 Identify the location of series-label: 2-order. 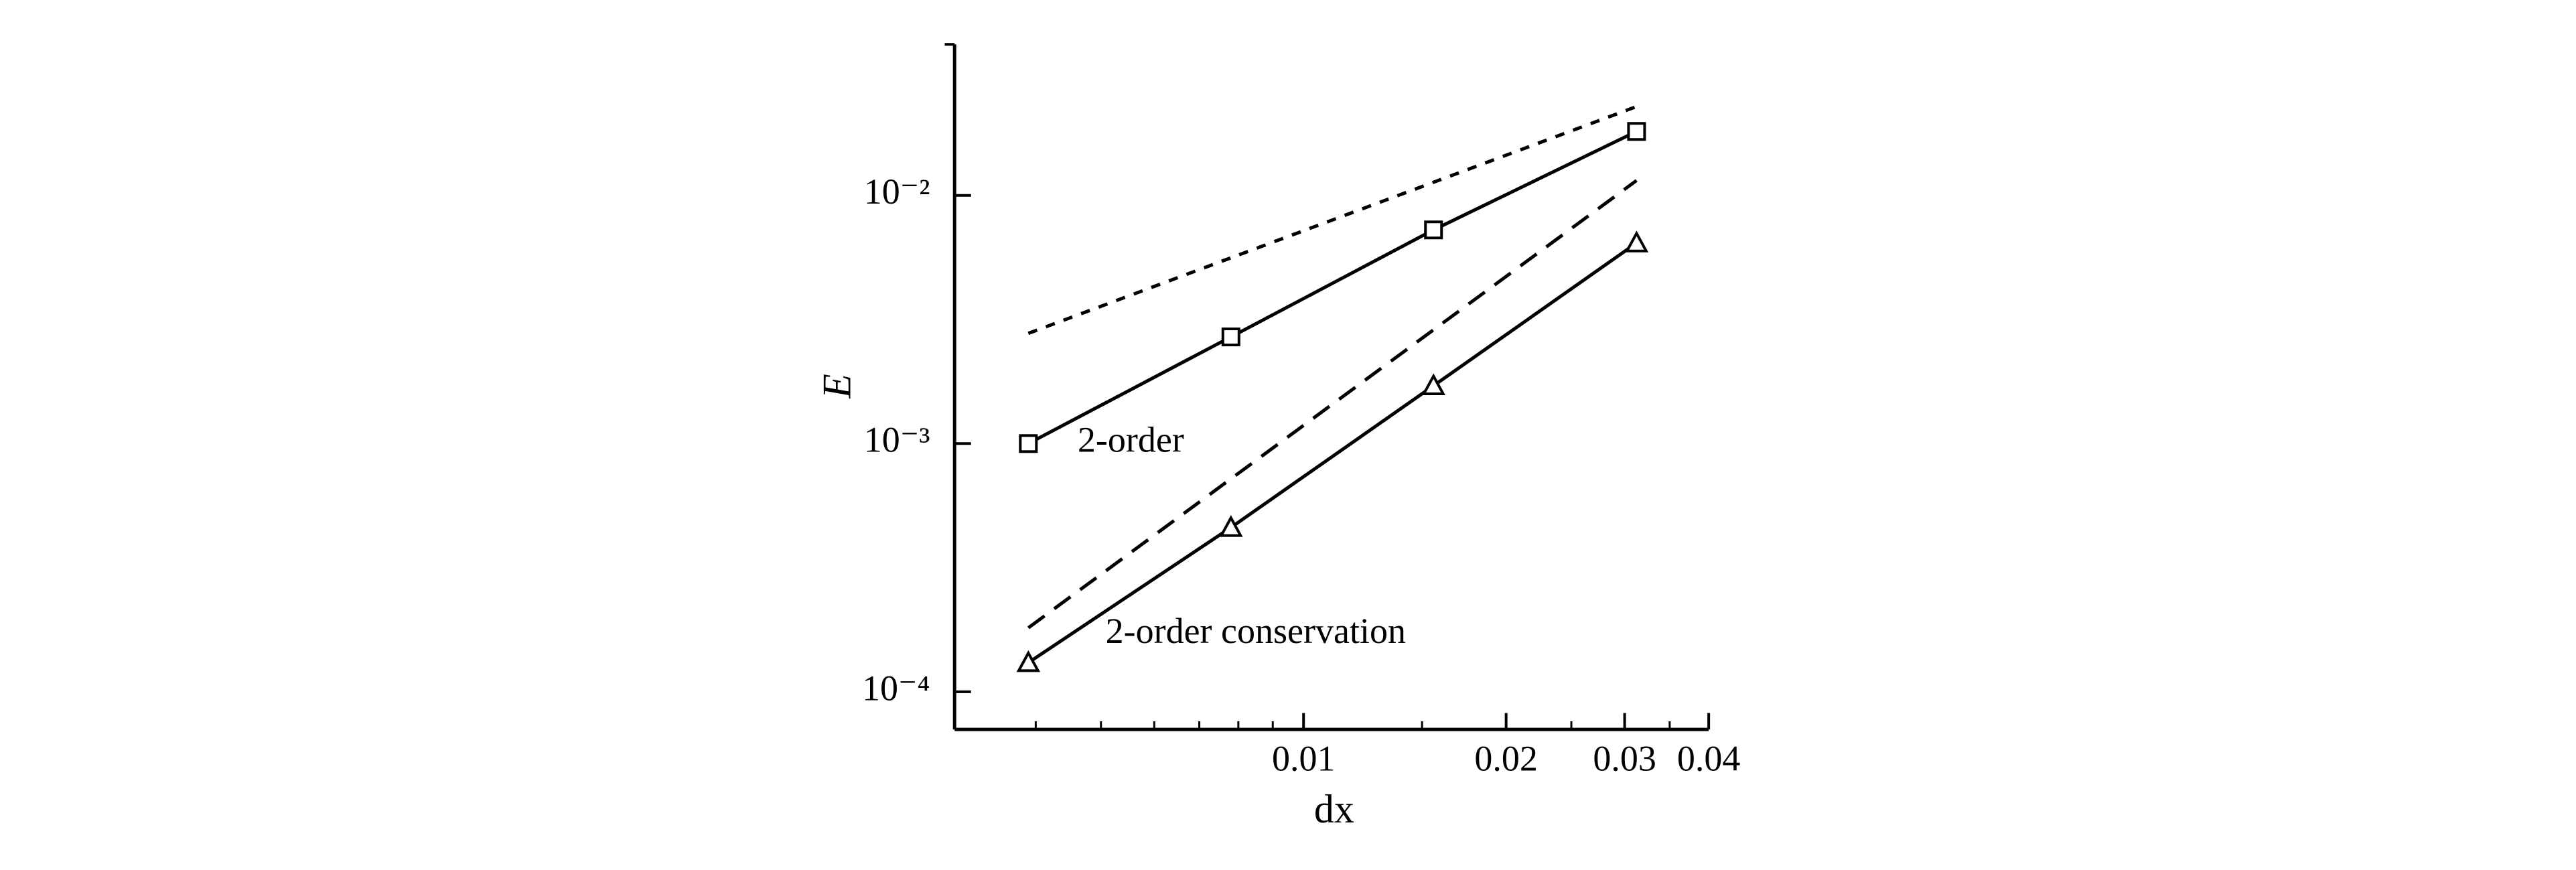
(1131, 440).